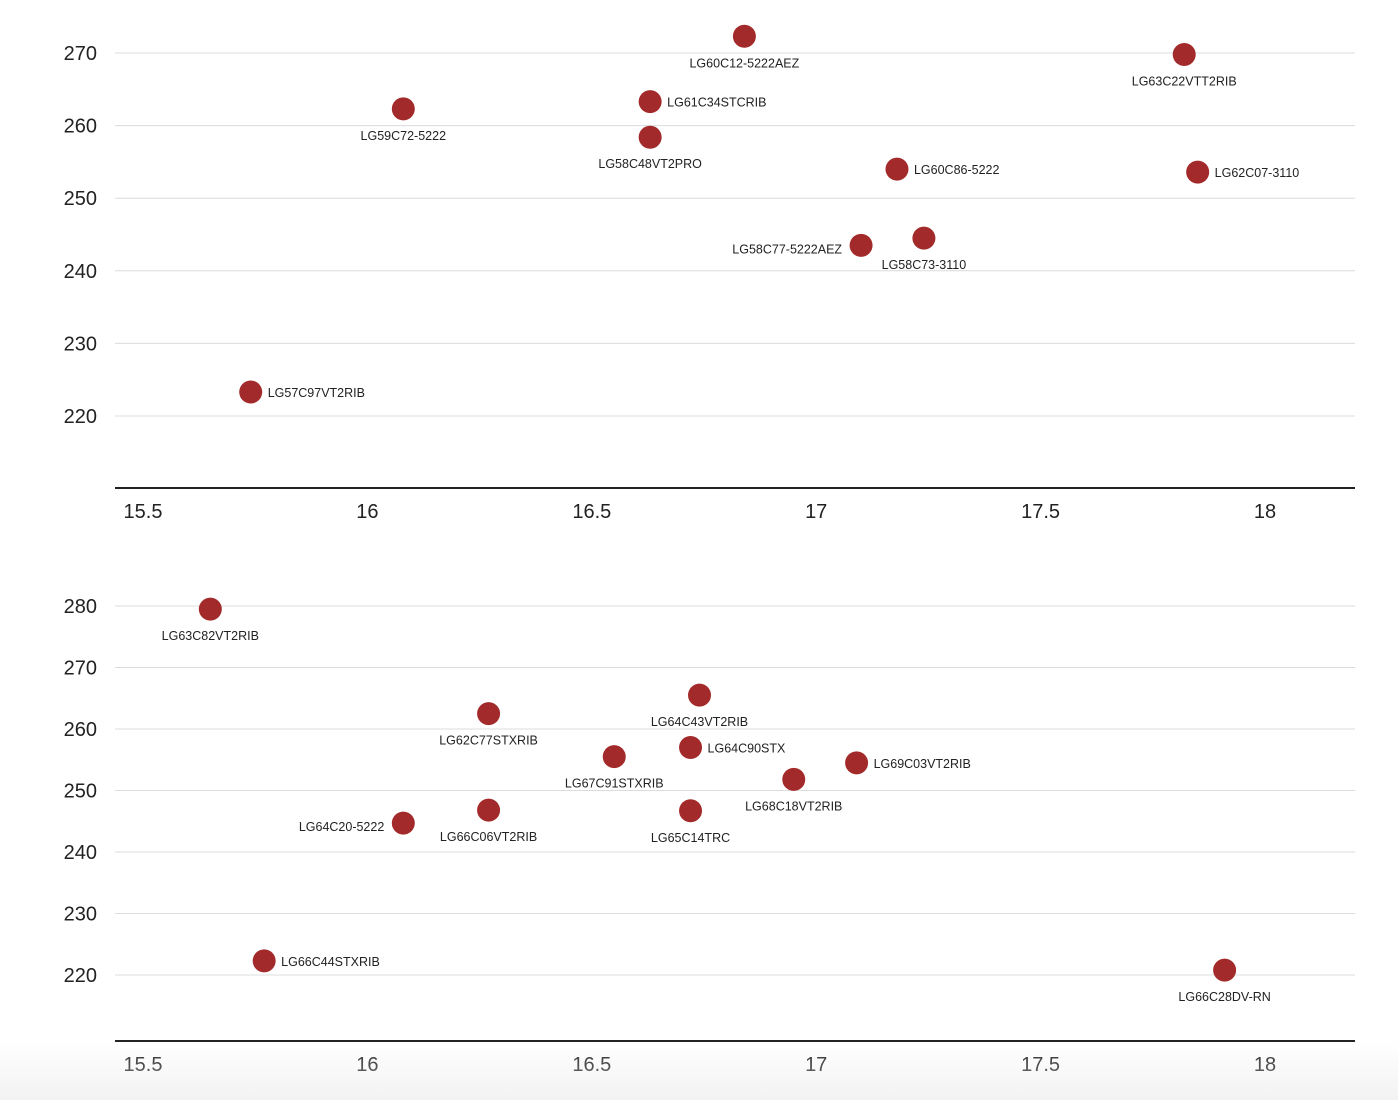 This screenshot has height=1100, width=1398. What do you see at coordinates (716, 103) in the screenshot?
I see `point-label: LG61C34STCRIB` at bounding box center [716, 103].